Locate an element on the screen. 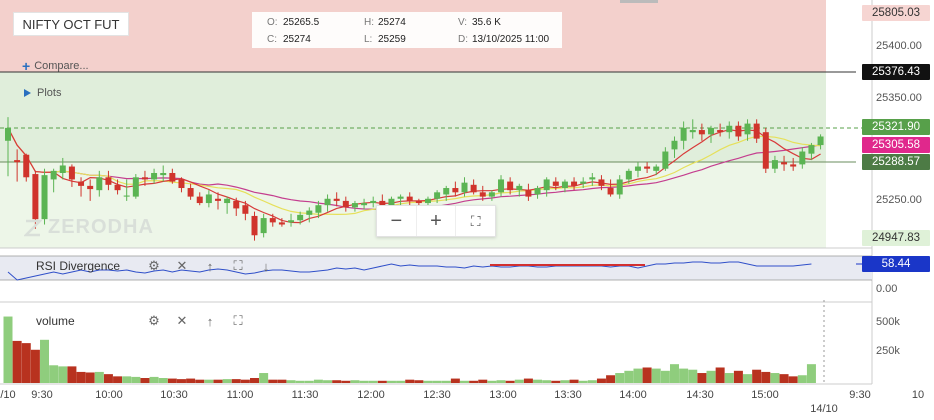 This screenshot has height=420, width=934. high-value: 25274 is located at coordinates (392, 22).